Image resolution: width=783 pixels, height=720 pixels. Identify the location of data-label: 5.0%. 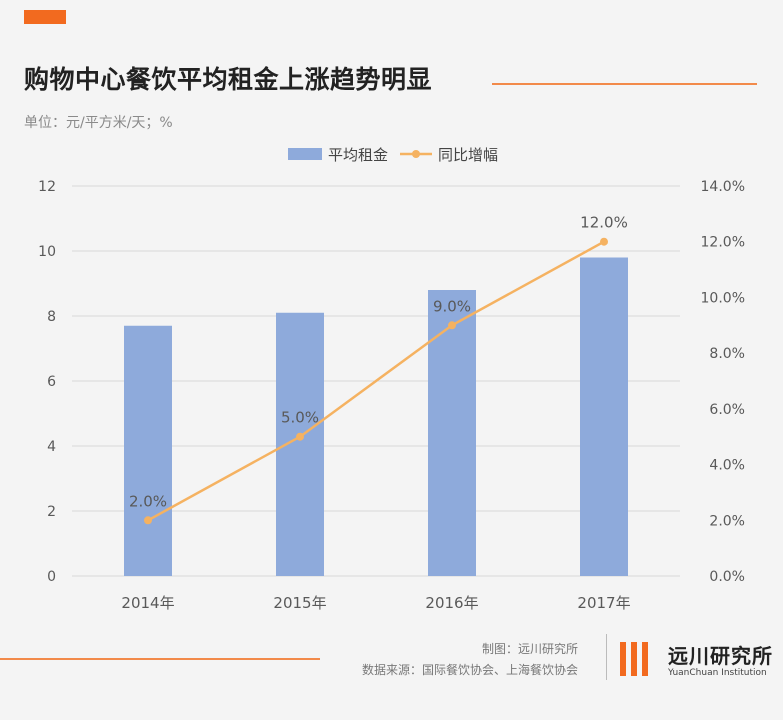
(300, 418).